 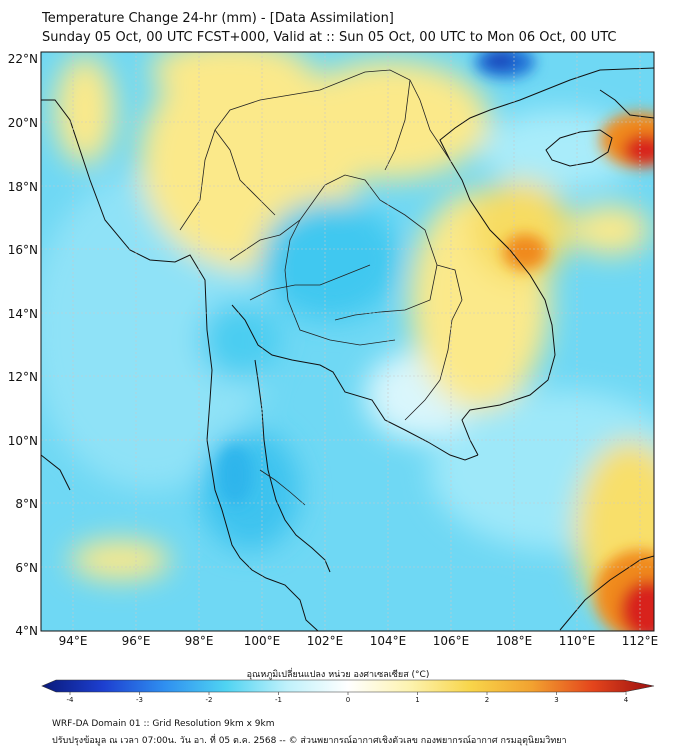 What do you see at coordinates (579, 148) in the screenshot?
I see `coast-hainan` at bounding box center [579, 148].